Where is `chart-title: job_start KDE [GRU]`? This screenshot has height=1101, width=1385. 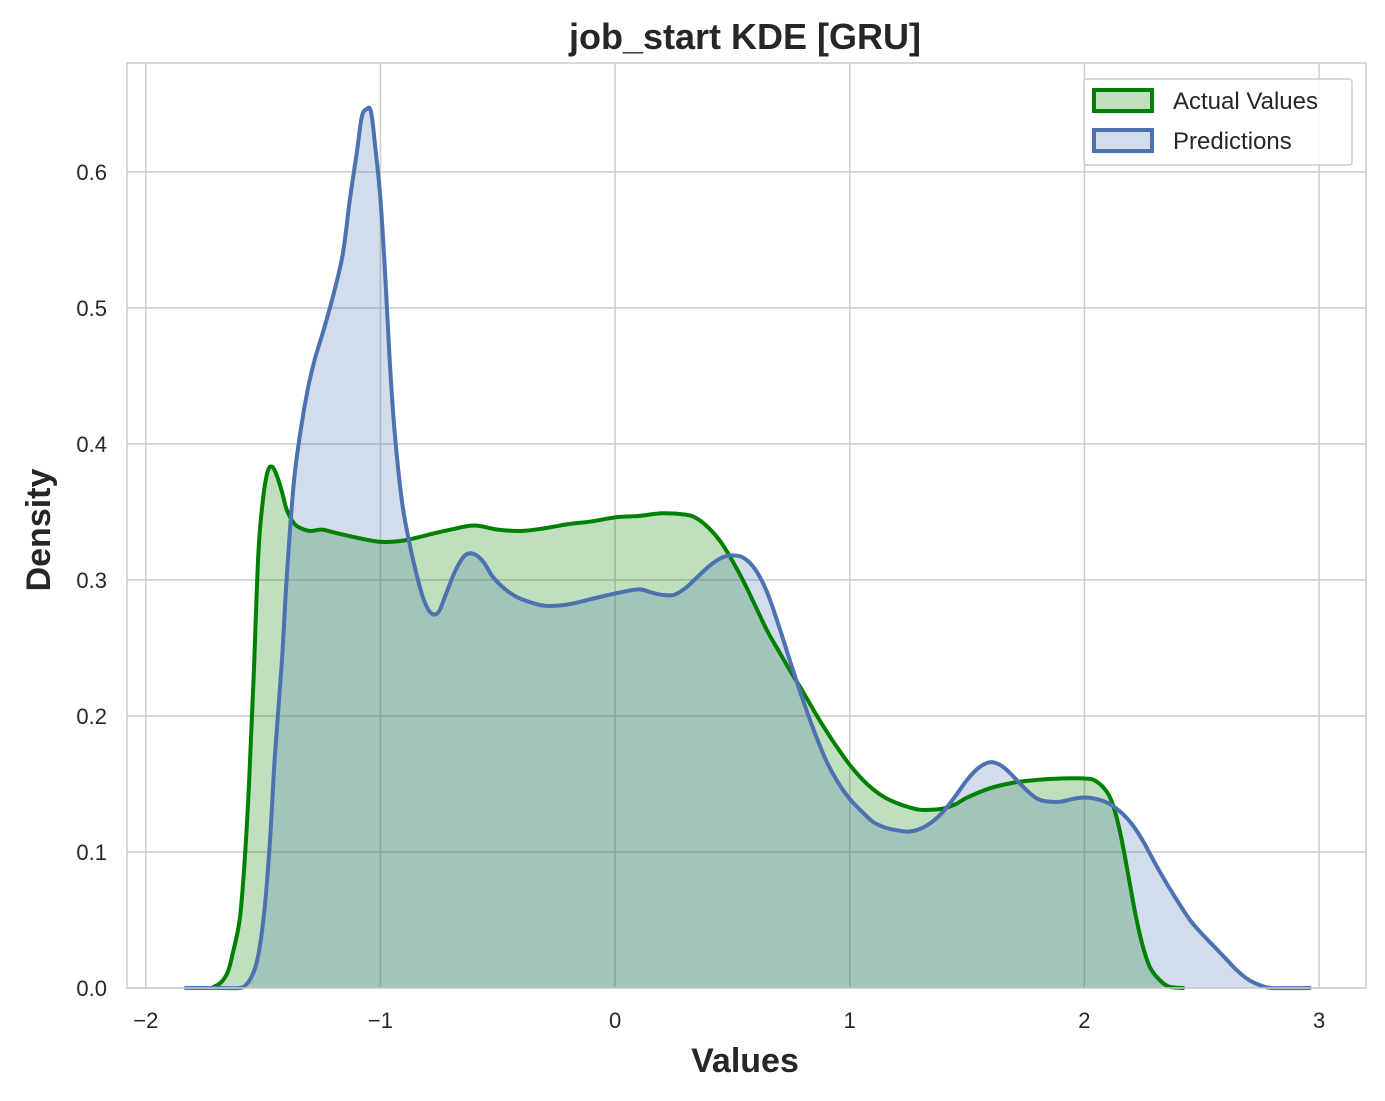
chart-title: job_start KDE [GRU] is located at coordinates (744, 36).